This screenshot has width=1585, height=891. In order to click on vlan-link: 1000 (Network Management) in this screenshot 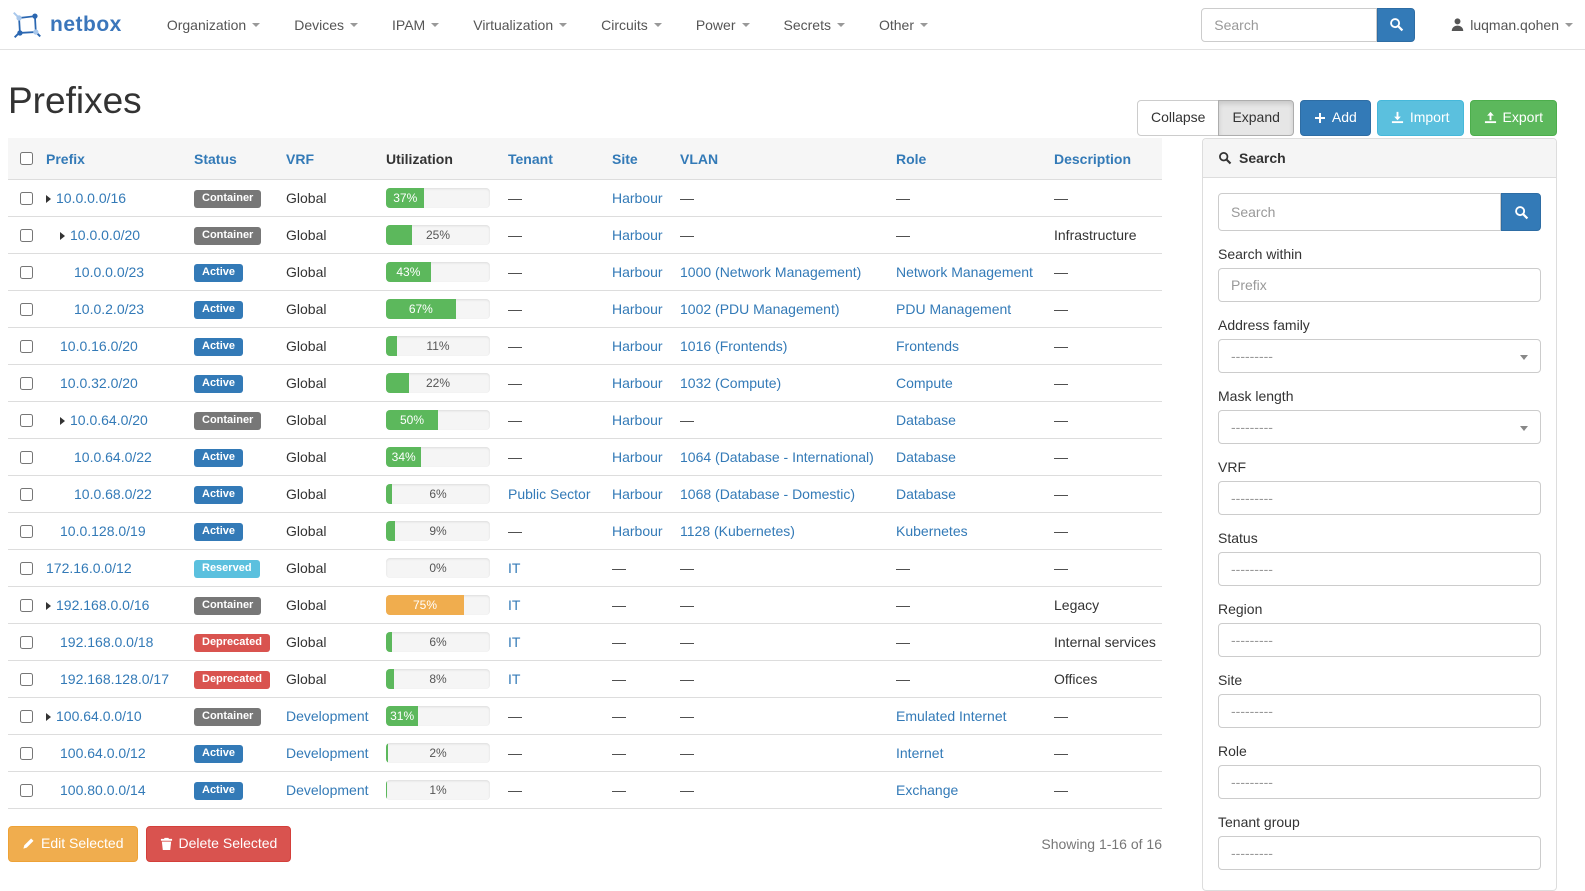, I will do `click(771, 272)`.